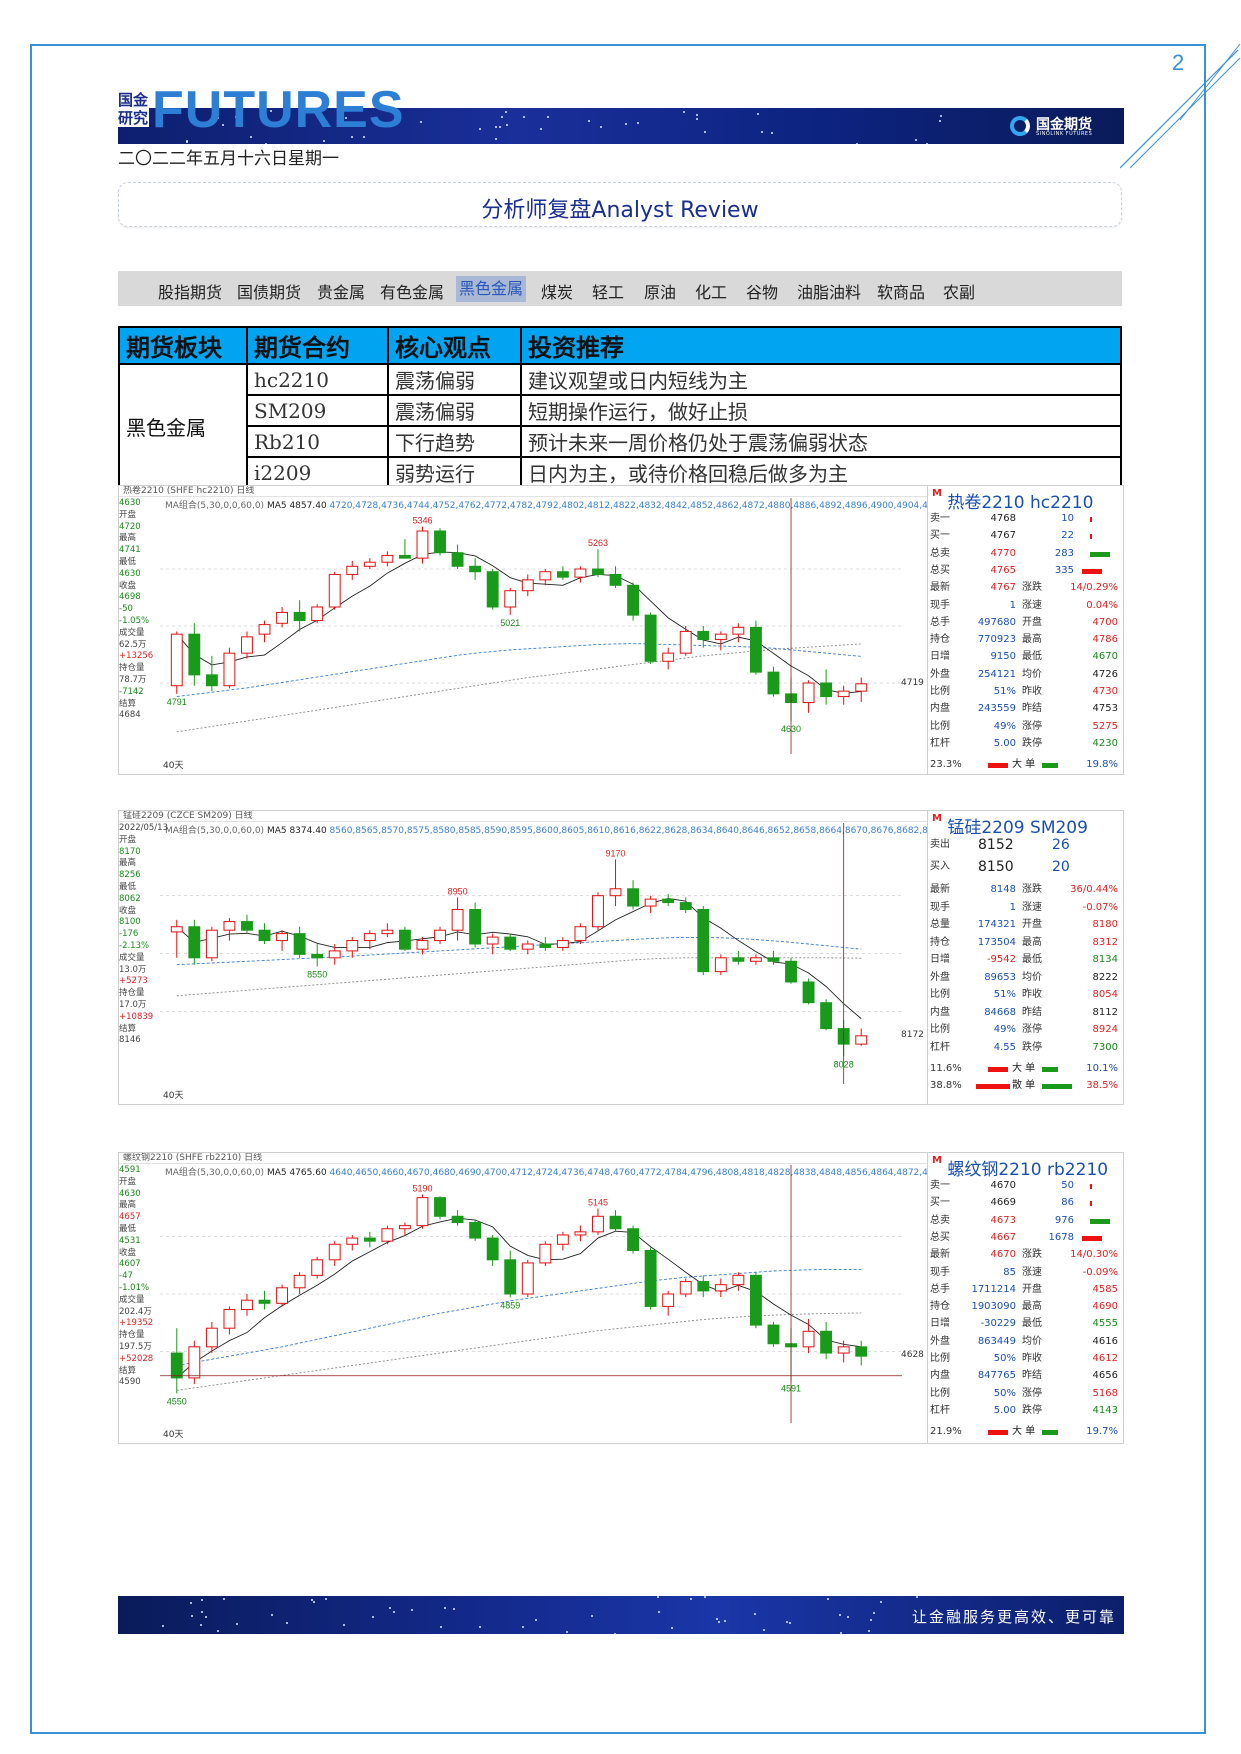  What do you see at coordinates (1032, 1255) in the screenshot?
I see `quote-key2: 涨跌` at bounding box center [1032, 1255].